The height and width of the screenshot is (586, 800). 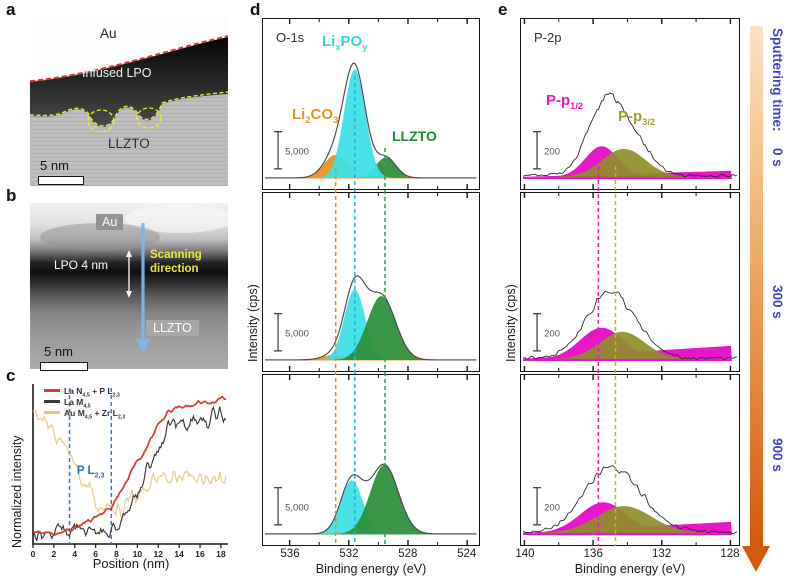 What do you see at coordinates (756, 559) in the screenshot?
I see `sputtering-time-arrowhead-icon` at bounding box center [756, 559].